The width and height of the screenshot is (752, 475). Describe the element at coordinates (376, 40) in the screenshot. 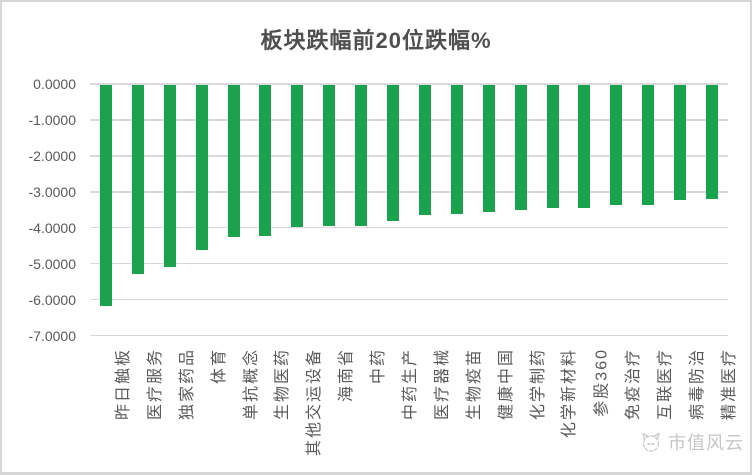

I see `chart-title: 板块跌幅前20位跌幅%` at that location.